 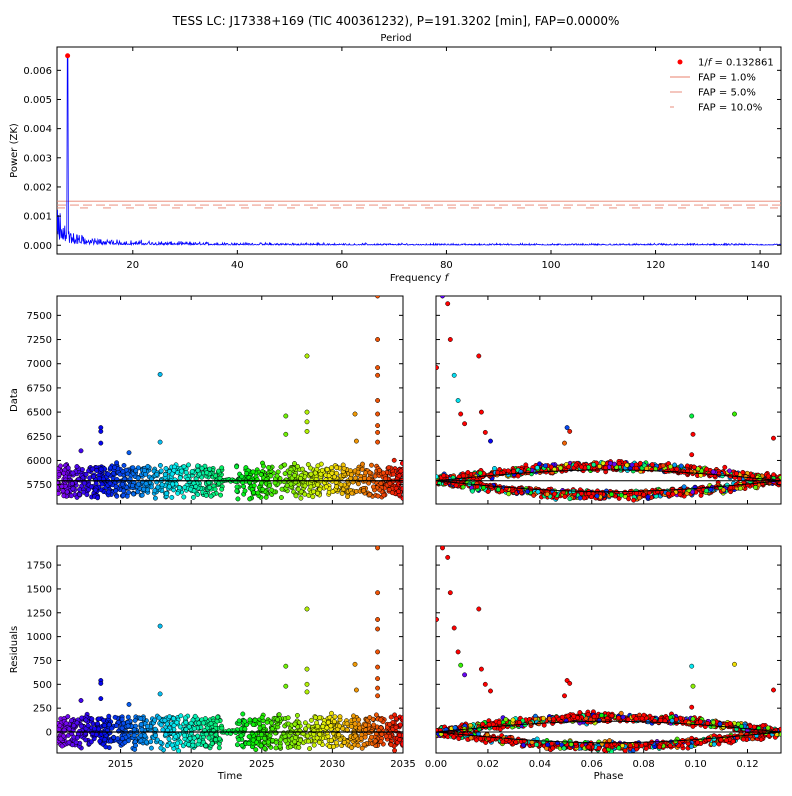 What do you see at coordinates (190, 764) in the screenshot?
I see `residuals-vs-time-xtick-label: 2020` at bounding box center [190, 764].